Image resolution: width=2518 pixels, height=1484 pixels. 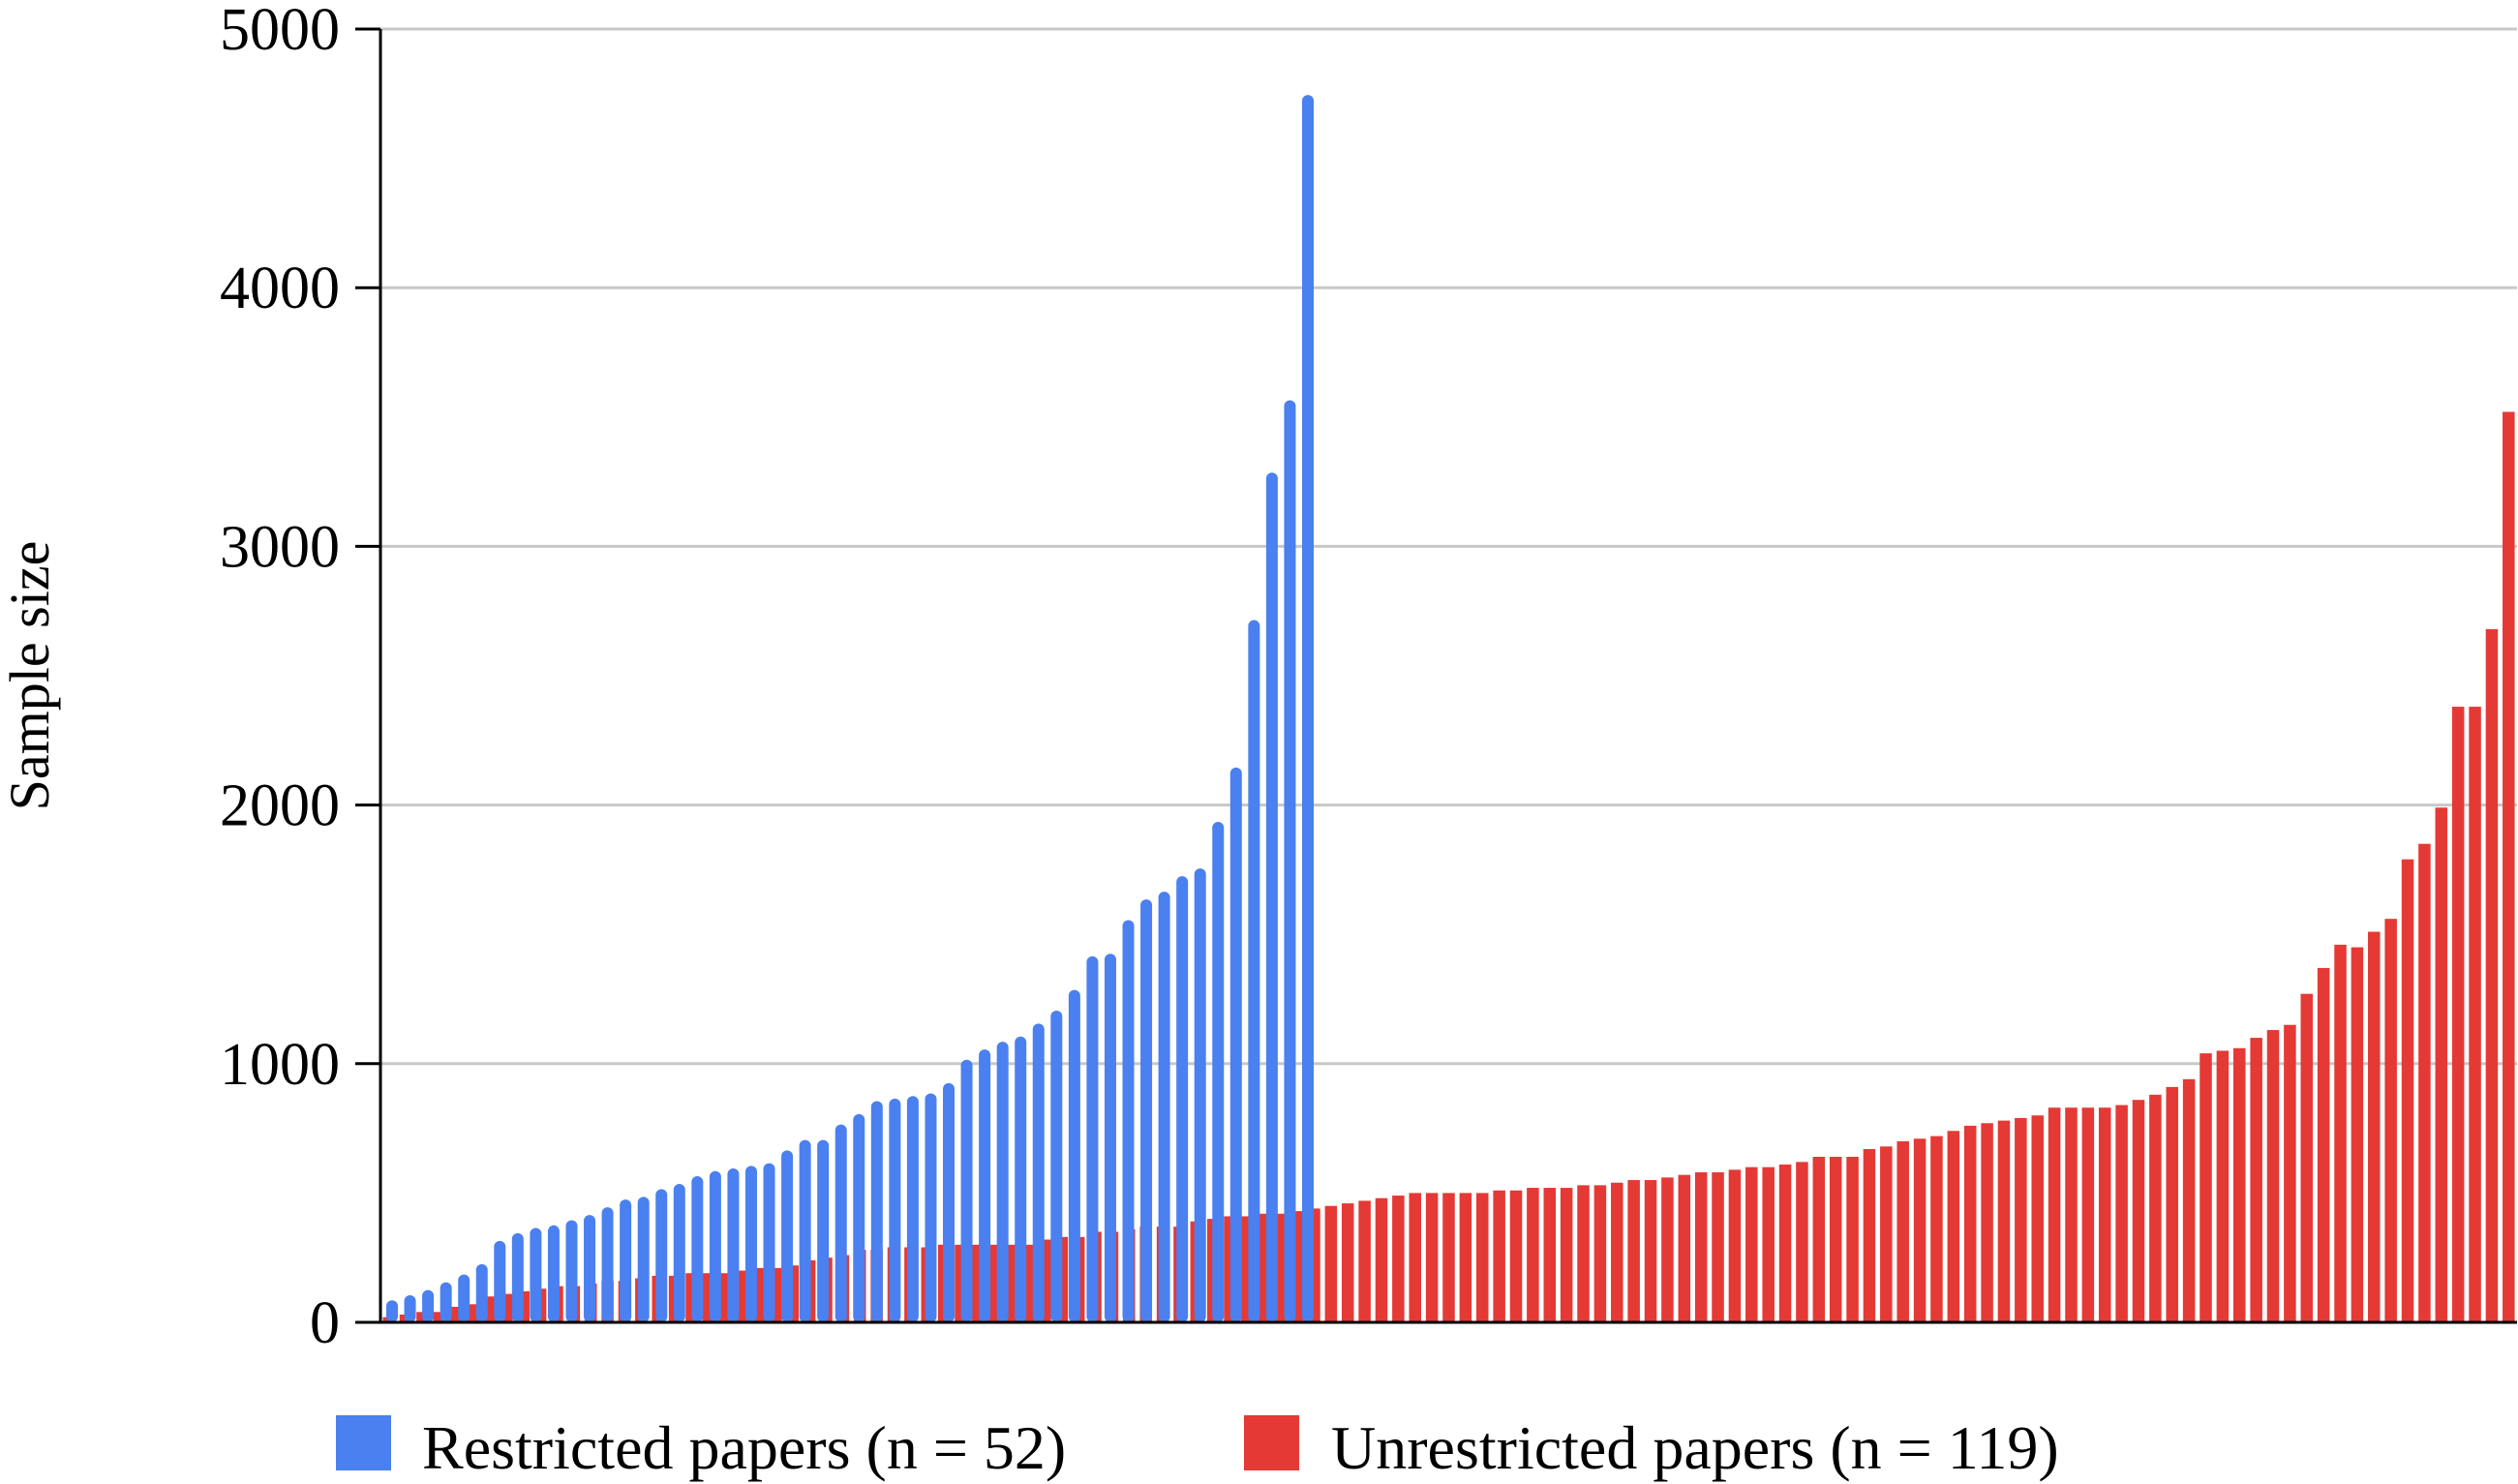 I want to click on y-tick-label: 0, so click(x=325, y=1323).